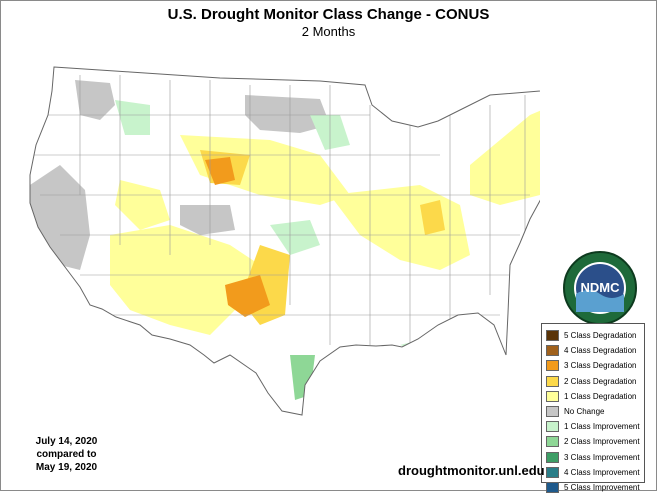  What do you see at coordinates (450, 375) in the screenshot?
I see `region-improve-gulf-florida` at bounding box center [450, 375].